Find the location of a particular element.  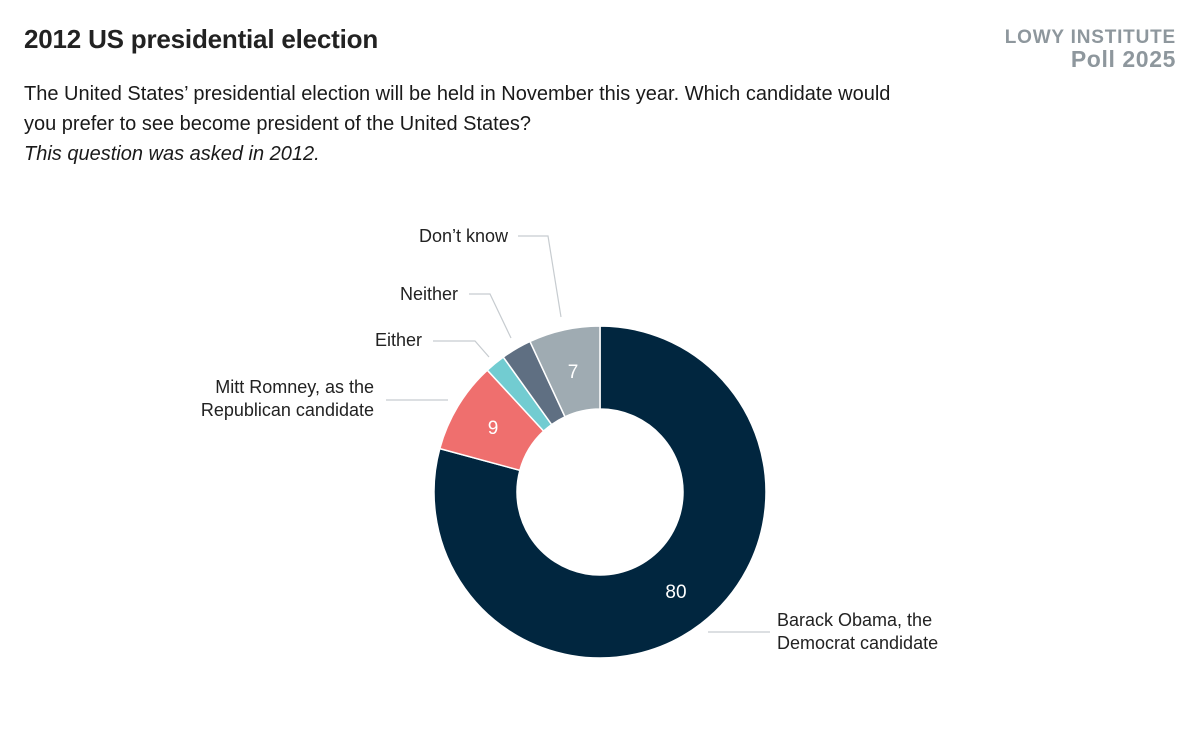

brand-name: LOWY INSTITUTE is located at coordinates (1090, 37).